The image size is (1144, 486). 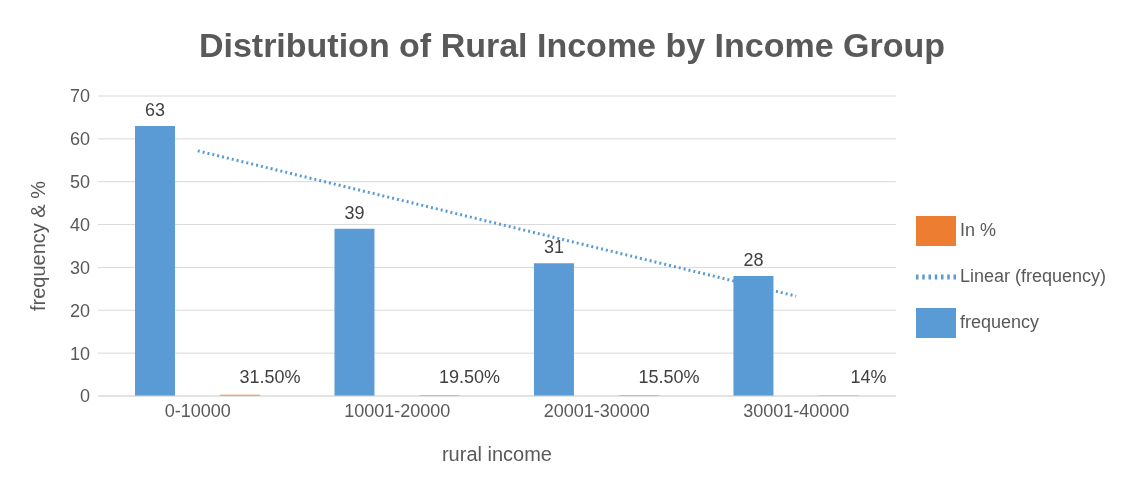 What do you see at coordinates (469, 377) in the screenshot?
I see `data-label: 19.50%` at bounding box center [469, 377].